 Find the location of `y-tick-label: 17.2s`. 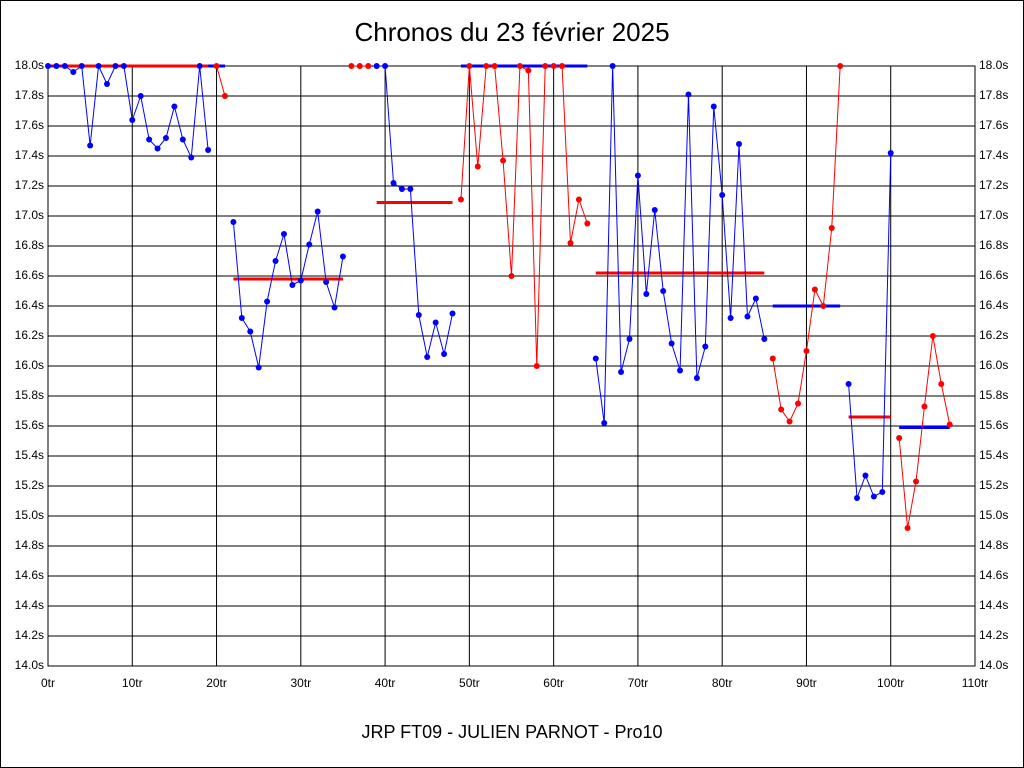

y-tick-label: 17.2s is located at coordinates (29, 185).